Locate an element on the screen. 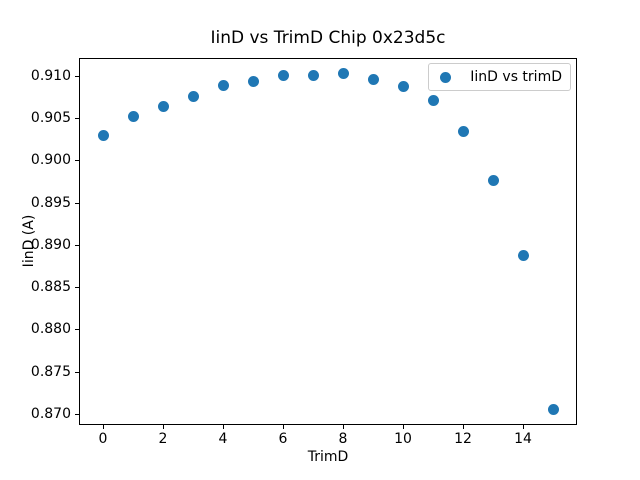  x-tick-label: 4 is located at coordinates (223, 439).